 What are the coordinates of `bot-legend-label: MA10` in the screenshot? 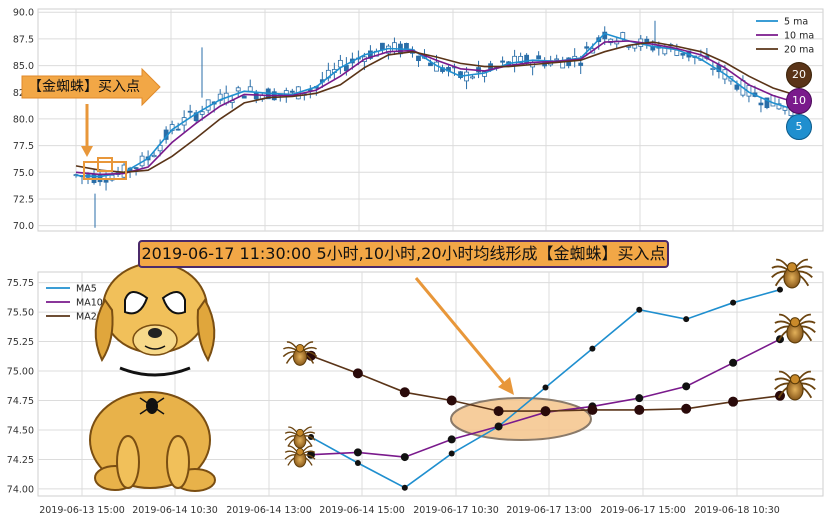 It's located at (89, 303).